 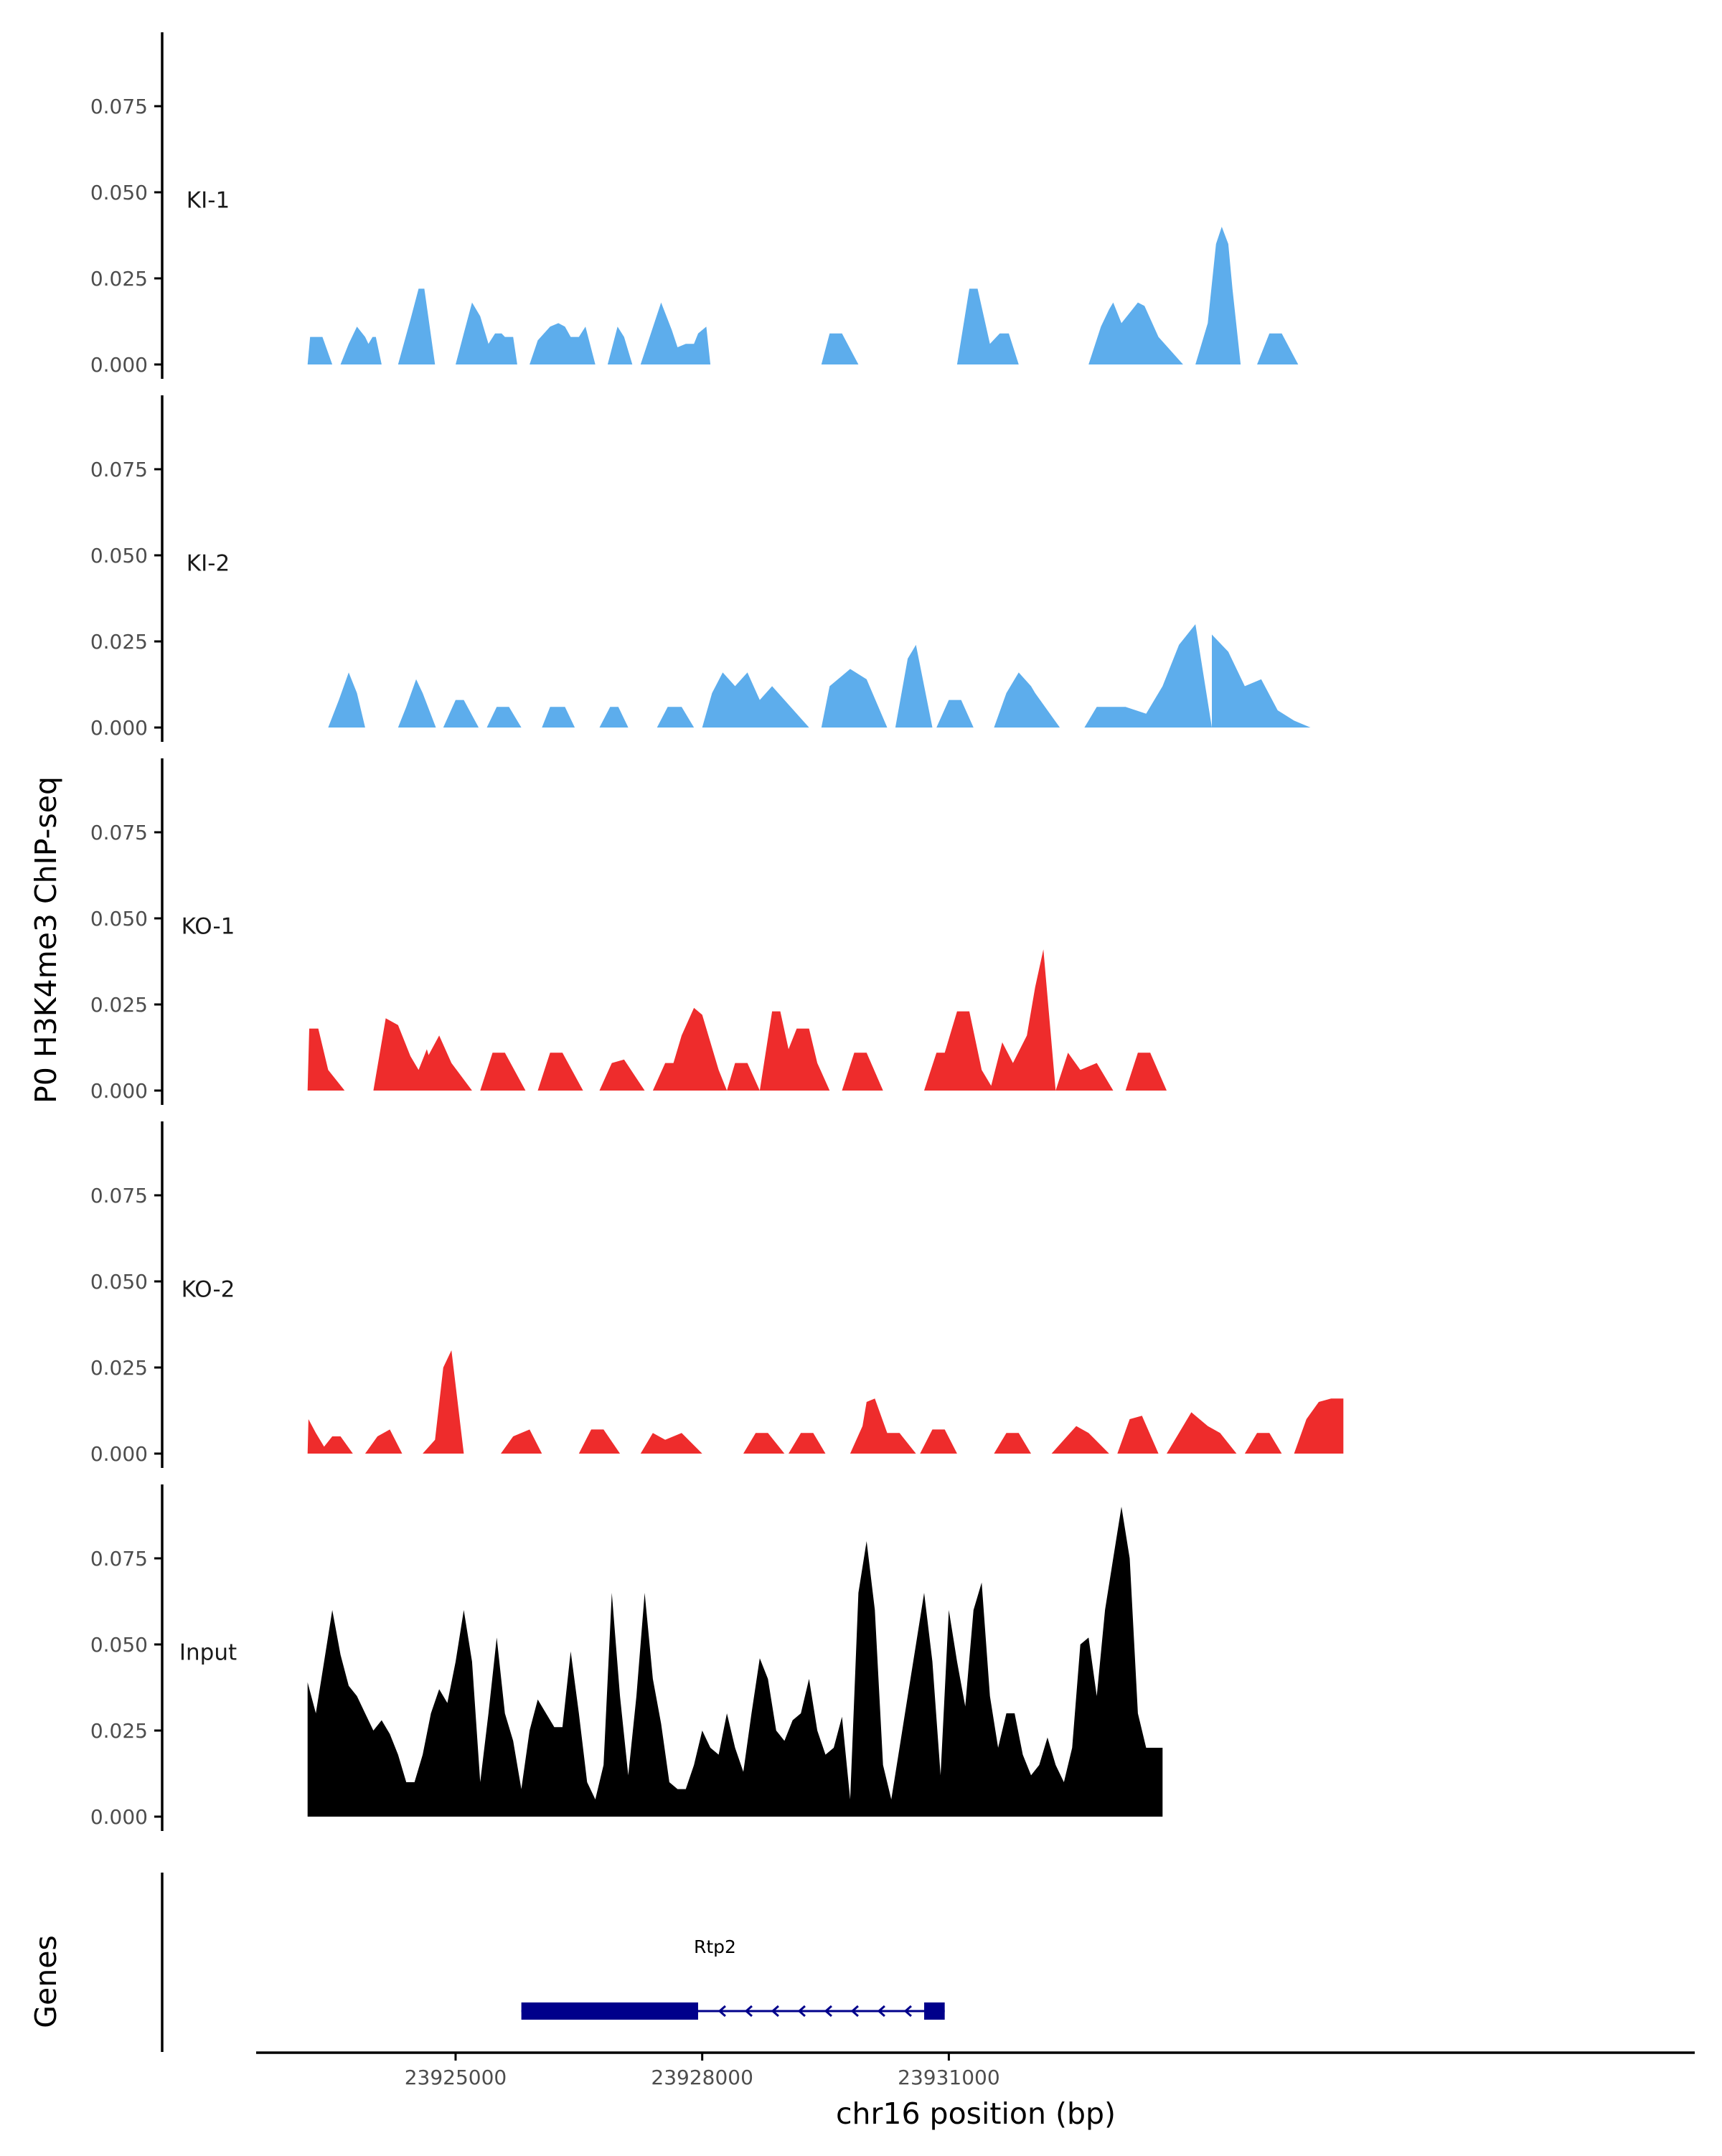 I want to click on track-input: 0.000 0.025 0.050 0.075 Input, so click(x=627, y=1658).